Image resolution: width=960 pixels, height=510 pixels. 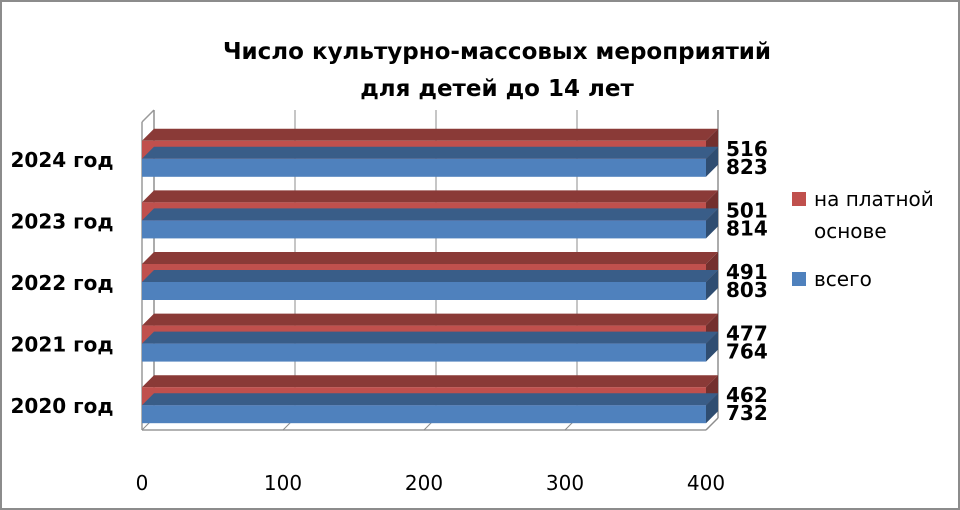 I want to click on data-label: 477, so click(x=747, y=334).